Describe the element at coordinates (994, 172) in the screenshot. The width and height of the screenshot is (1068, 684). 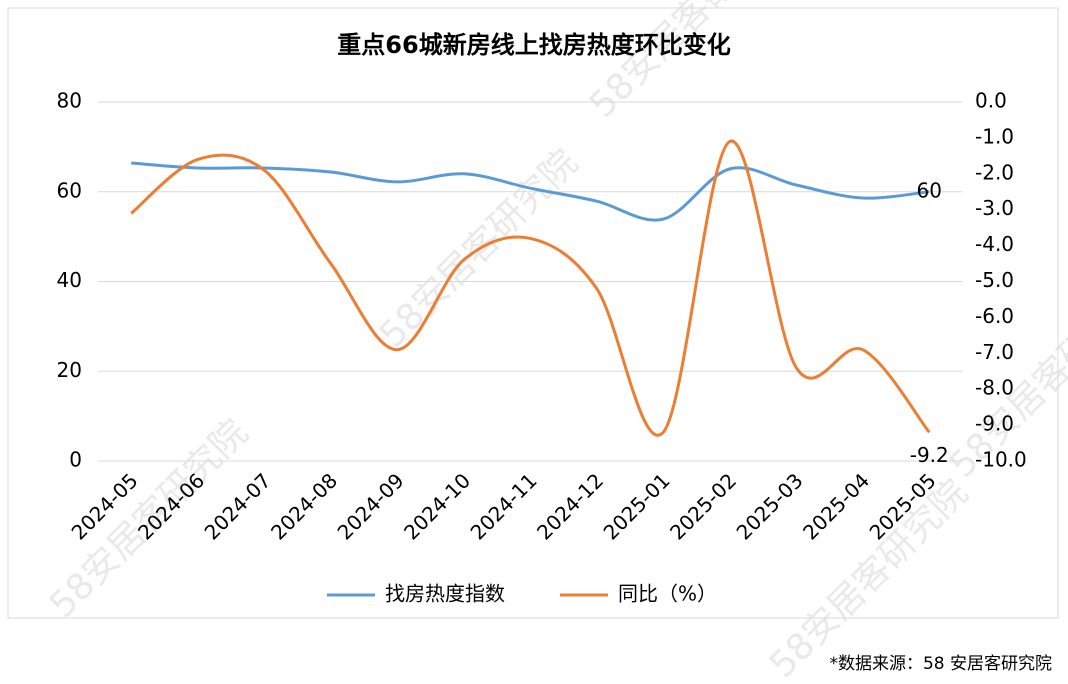
I see `y2-tick-label: -2.0` at that location.